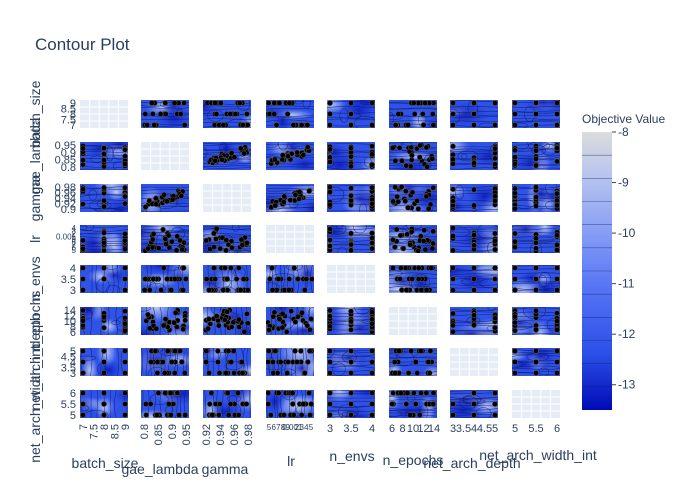  I want to click on panel-n-epochs-vs-n-envs, so click(351, 321).